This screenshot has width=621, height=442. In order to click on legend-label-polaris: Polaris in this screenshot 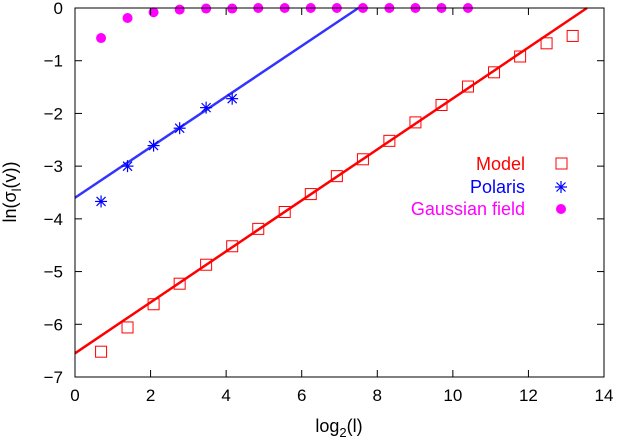, I will do `click(497, 187)`.